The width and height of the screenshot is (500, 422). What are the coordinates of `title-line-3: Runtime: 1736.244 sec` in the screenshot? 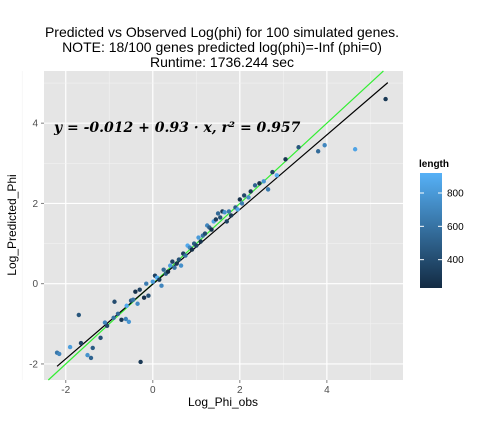 It's located at (222, 62).